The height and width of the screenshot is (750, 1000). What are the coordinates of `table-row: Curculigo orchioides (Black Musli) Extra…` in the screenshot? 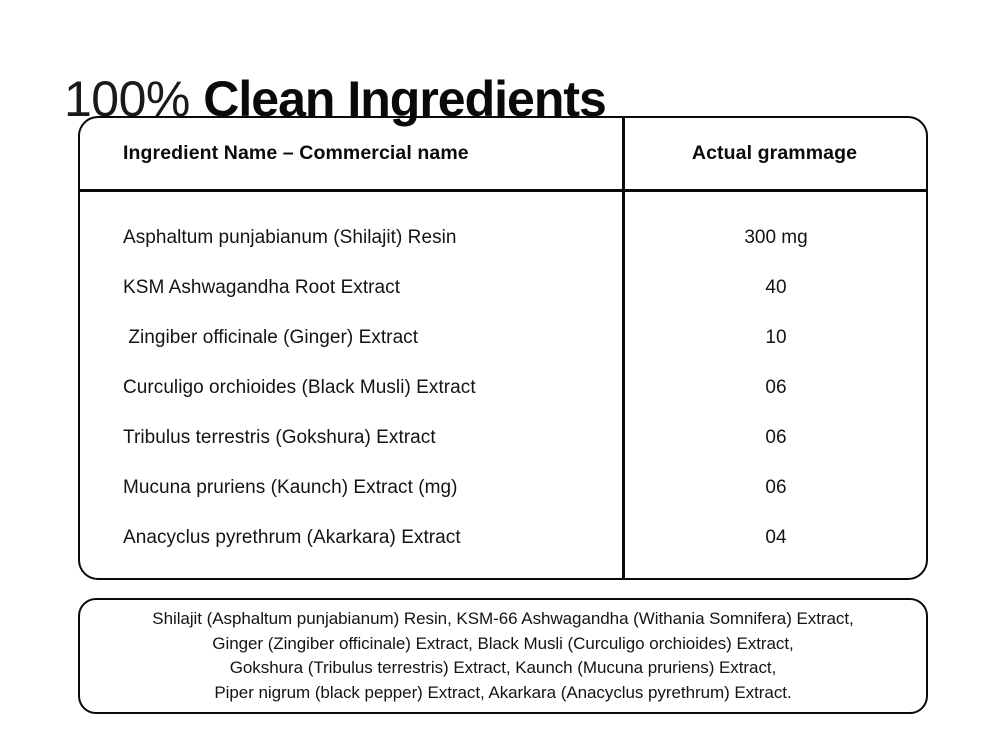 It's located at (503, 388).